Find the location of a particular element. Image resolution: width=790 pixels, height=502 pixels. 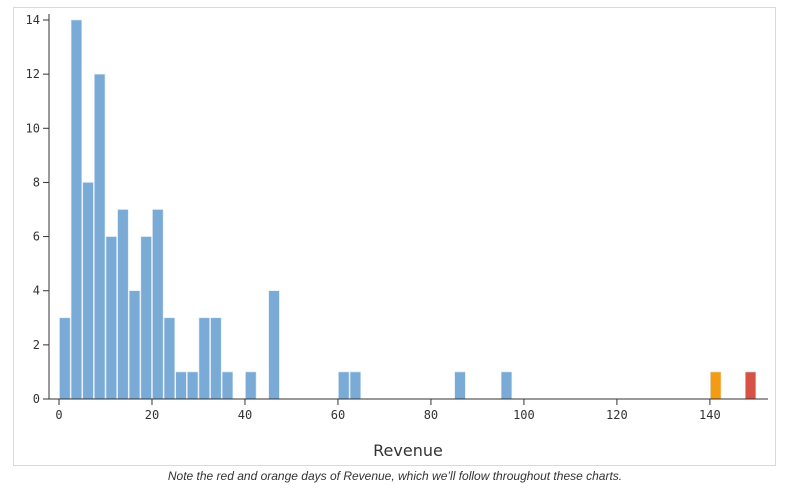

y-tick-label: 10 is located at coordinates (33, 128).